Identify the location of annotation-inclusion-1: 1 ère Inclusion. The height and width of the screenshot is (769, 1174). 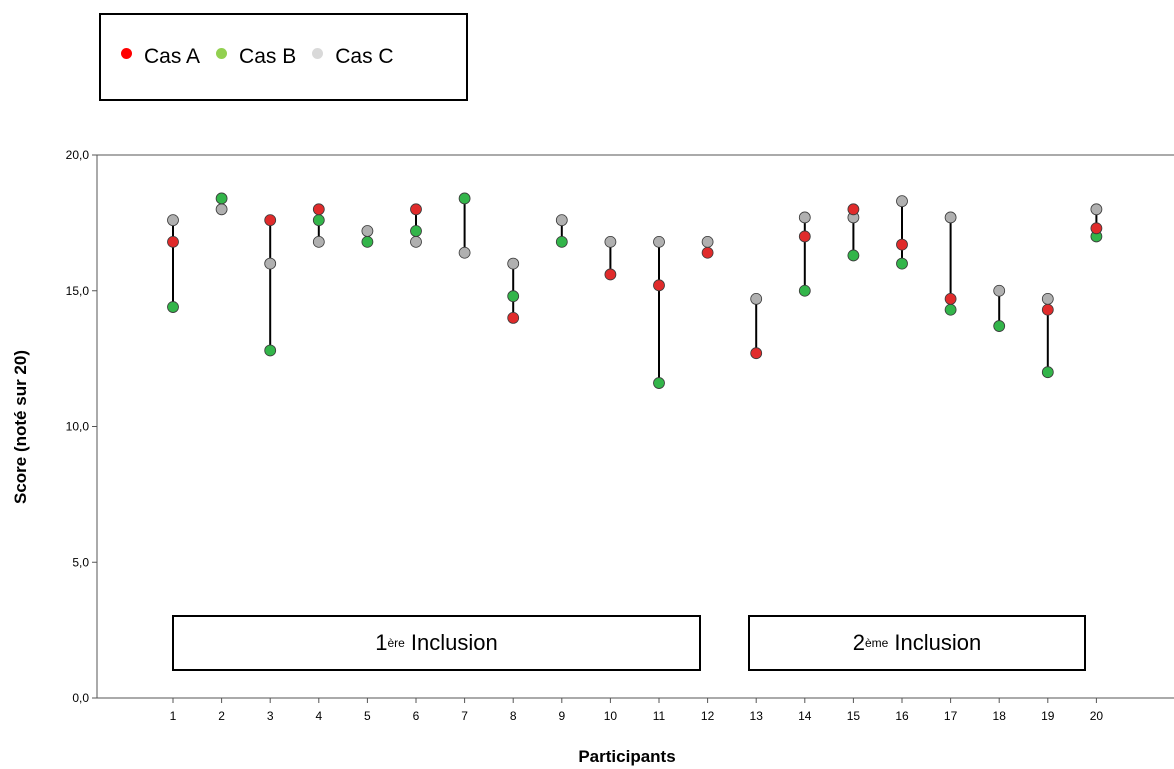
(436, 643).